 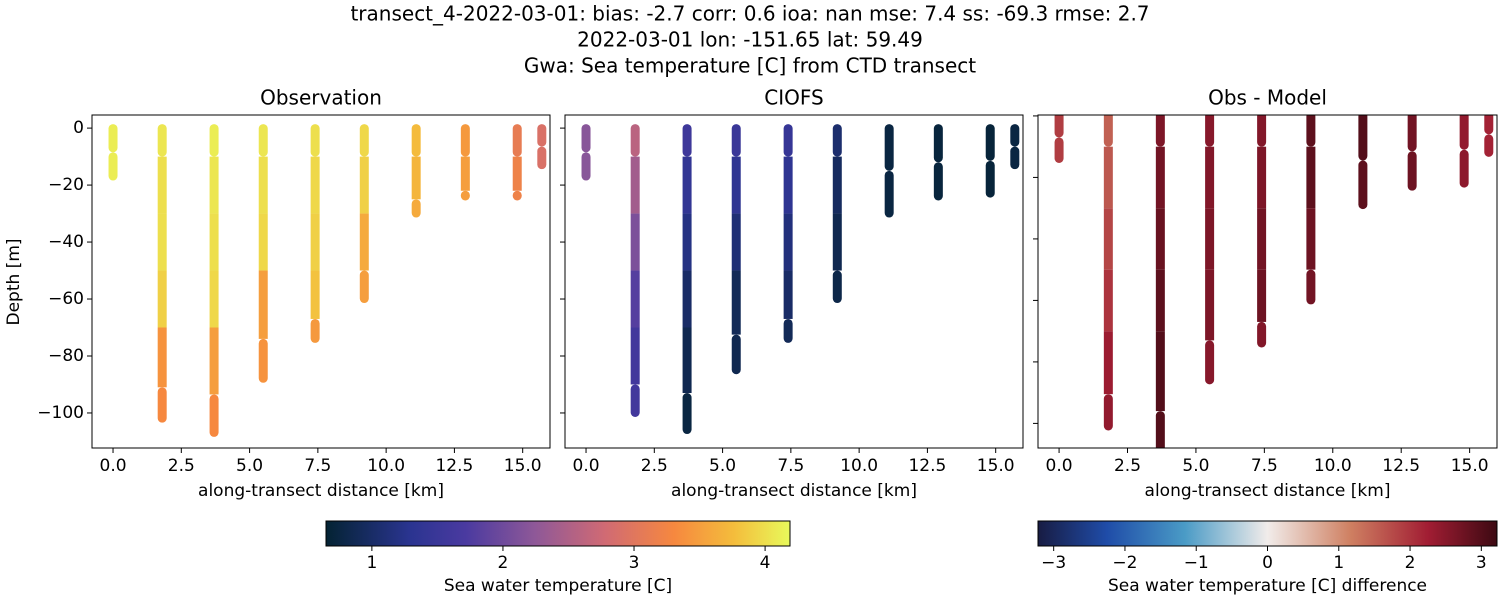 I want to click on colorbar, so click(x=558, y=533).